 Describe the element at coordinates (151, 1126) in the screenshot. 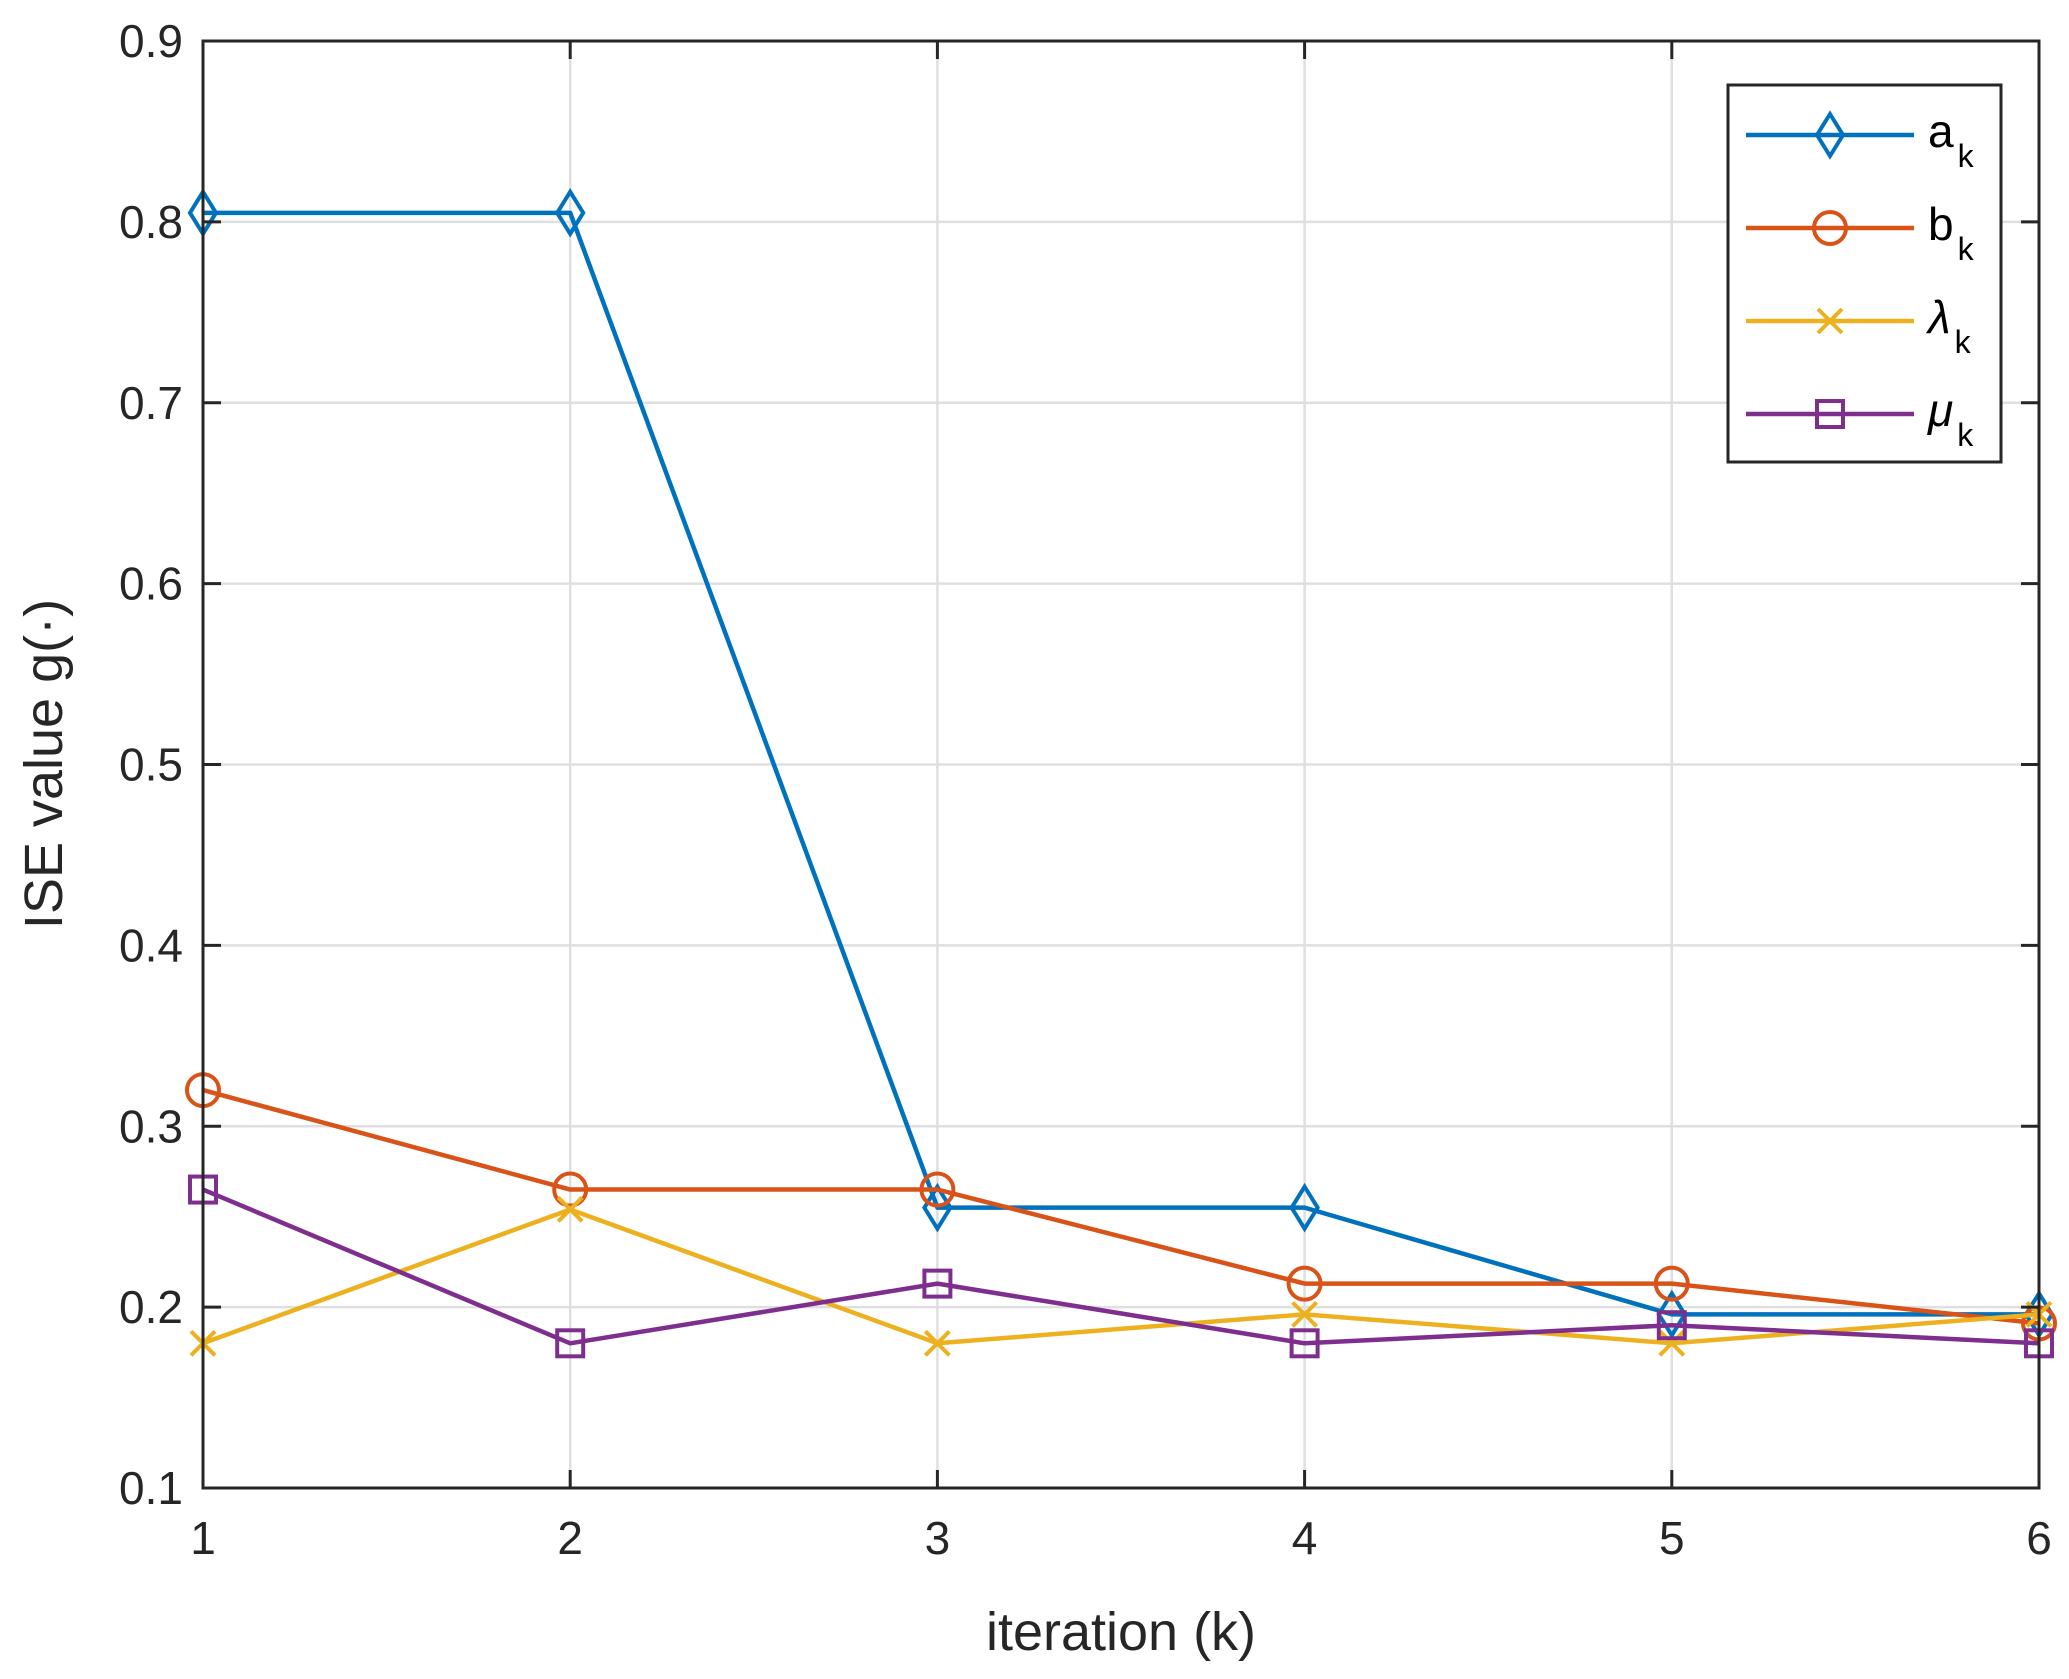

I see `y-tick-label: 0.3` at that location.